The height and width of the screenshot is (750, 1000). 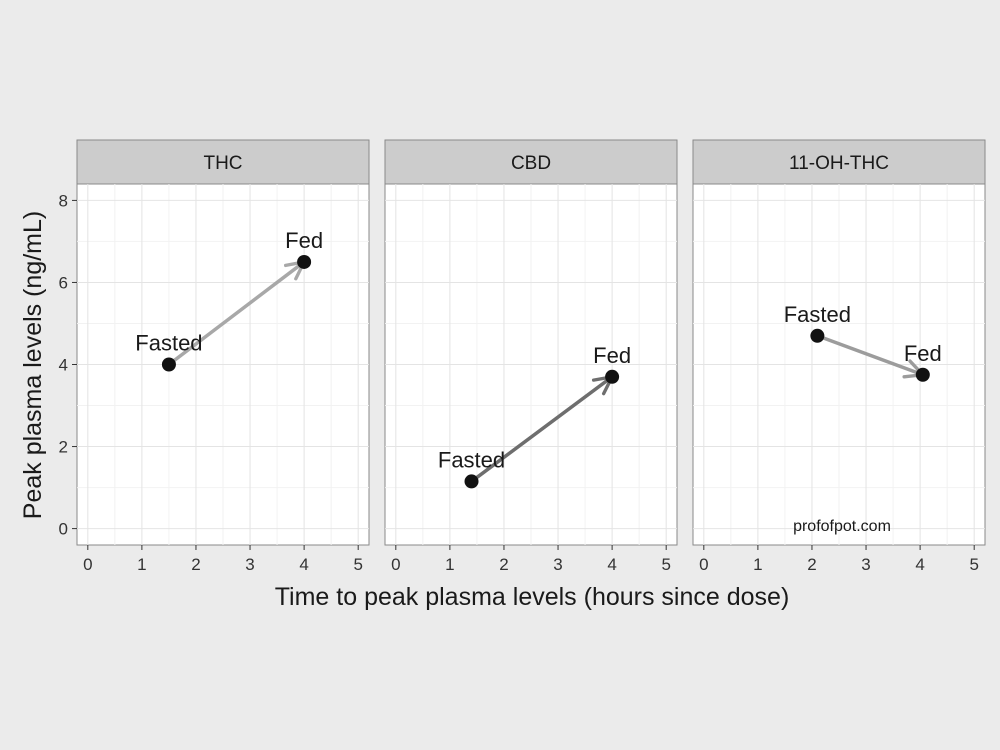 I want to click on y-tick-label: 6, so click(x=63, y=282).